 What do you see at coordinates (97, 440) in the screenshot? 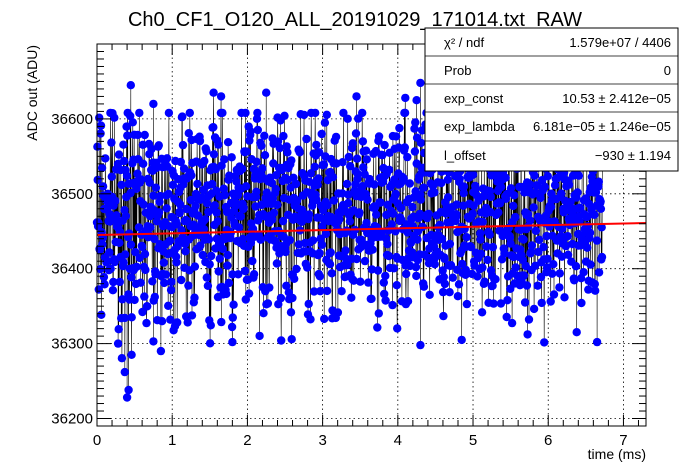
I see `x-tick-label: 0` at bounding box center [97, 440].